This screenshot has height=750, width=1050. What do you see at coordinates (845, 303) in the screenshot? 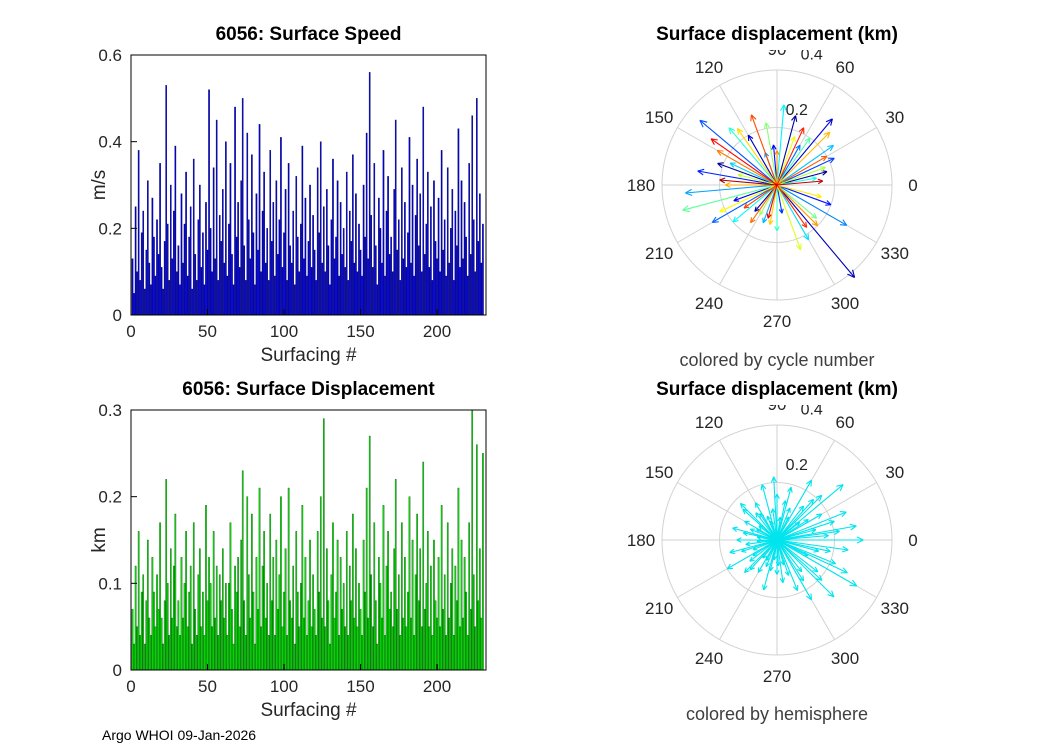
I see `theta-tick-label: 300` at bounding box center [845, 303].